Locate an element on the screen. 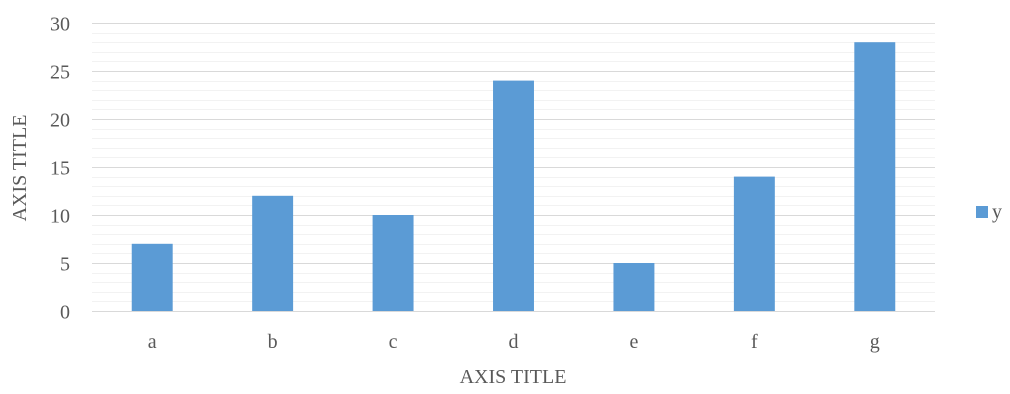 The height and width of the screenshot is (394, 1010). y-tick-label: 20 is located at coordinates (60, 121).